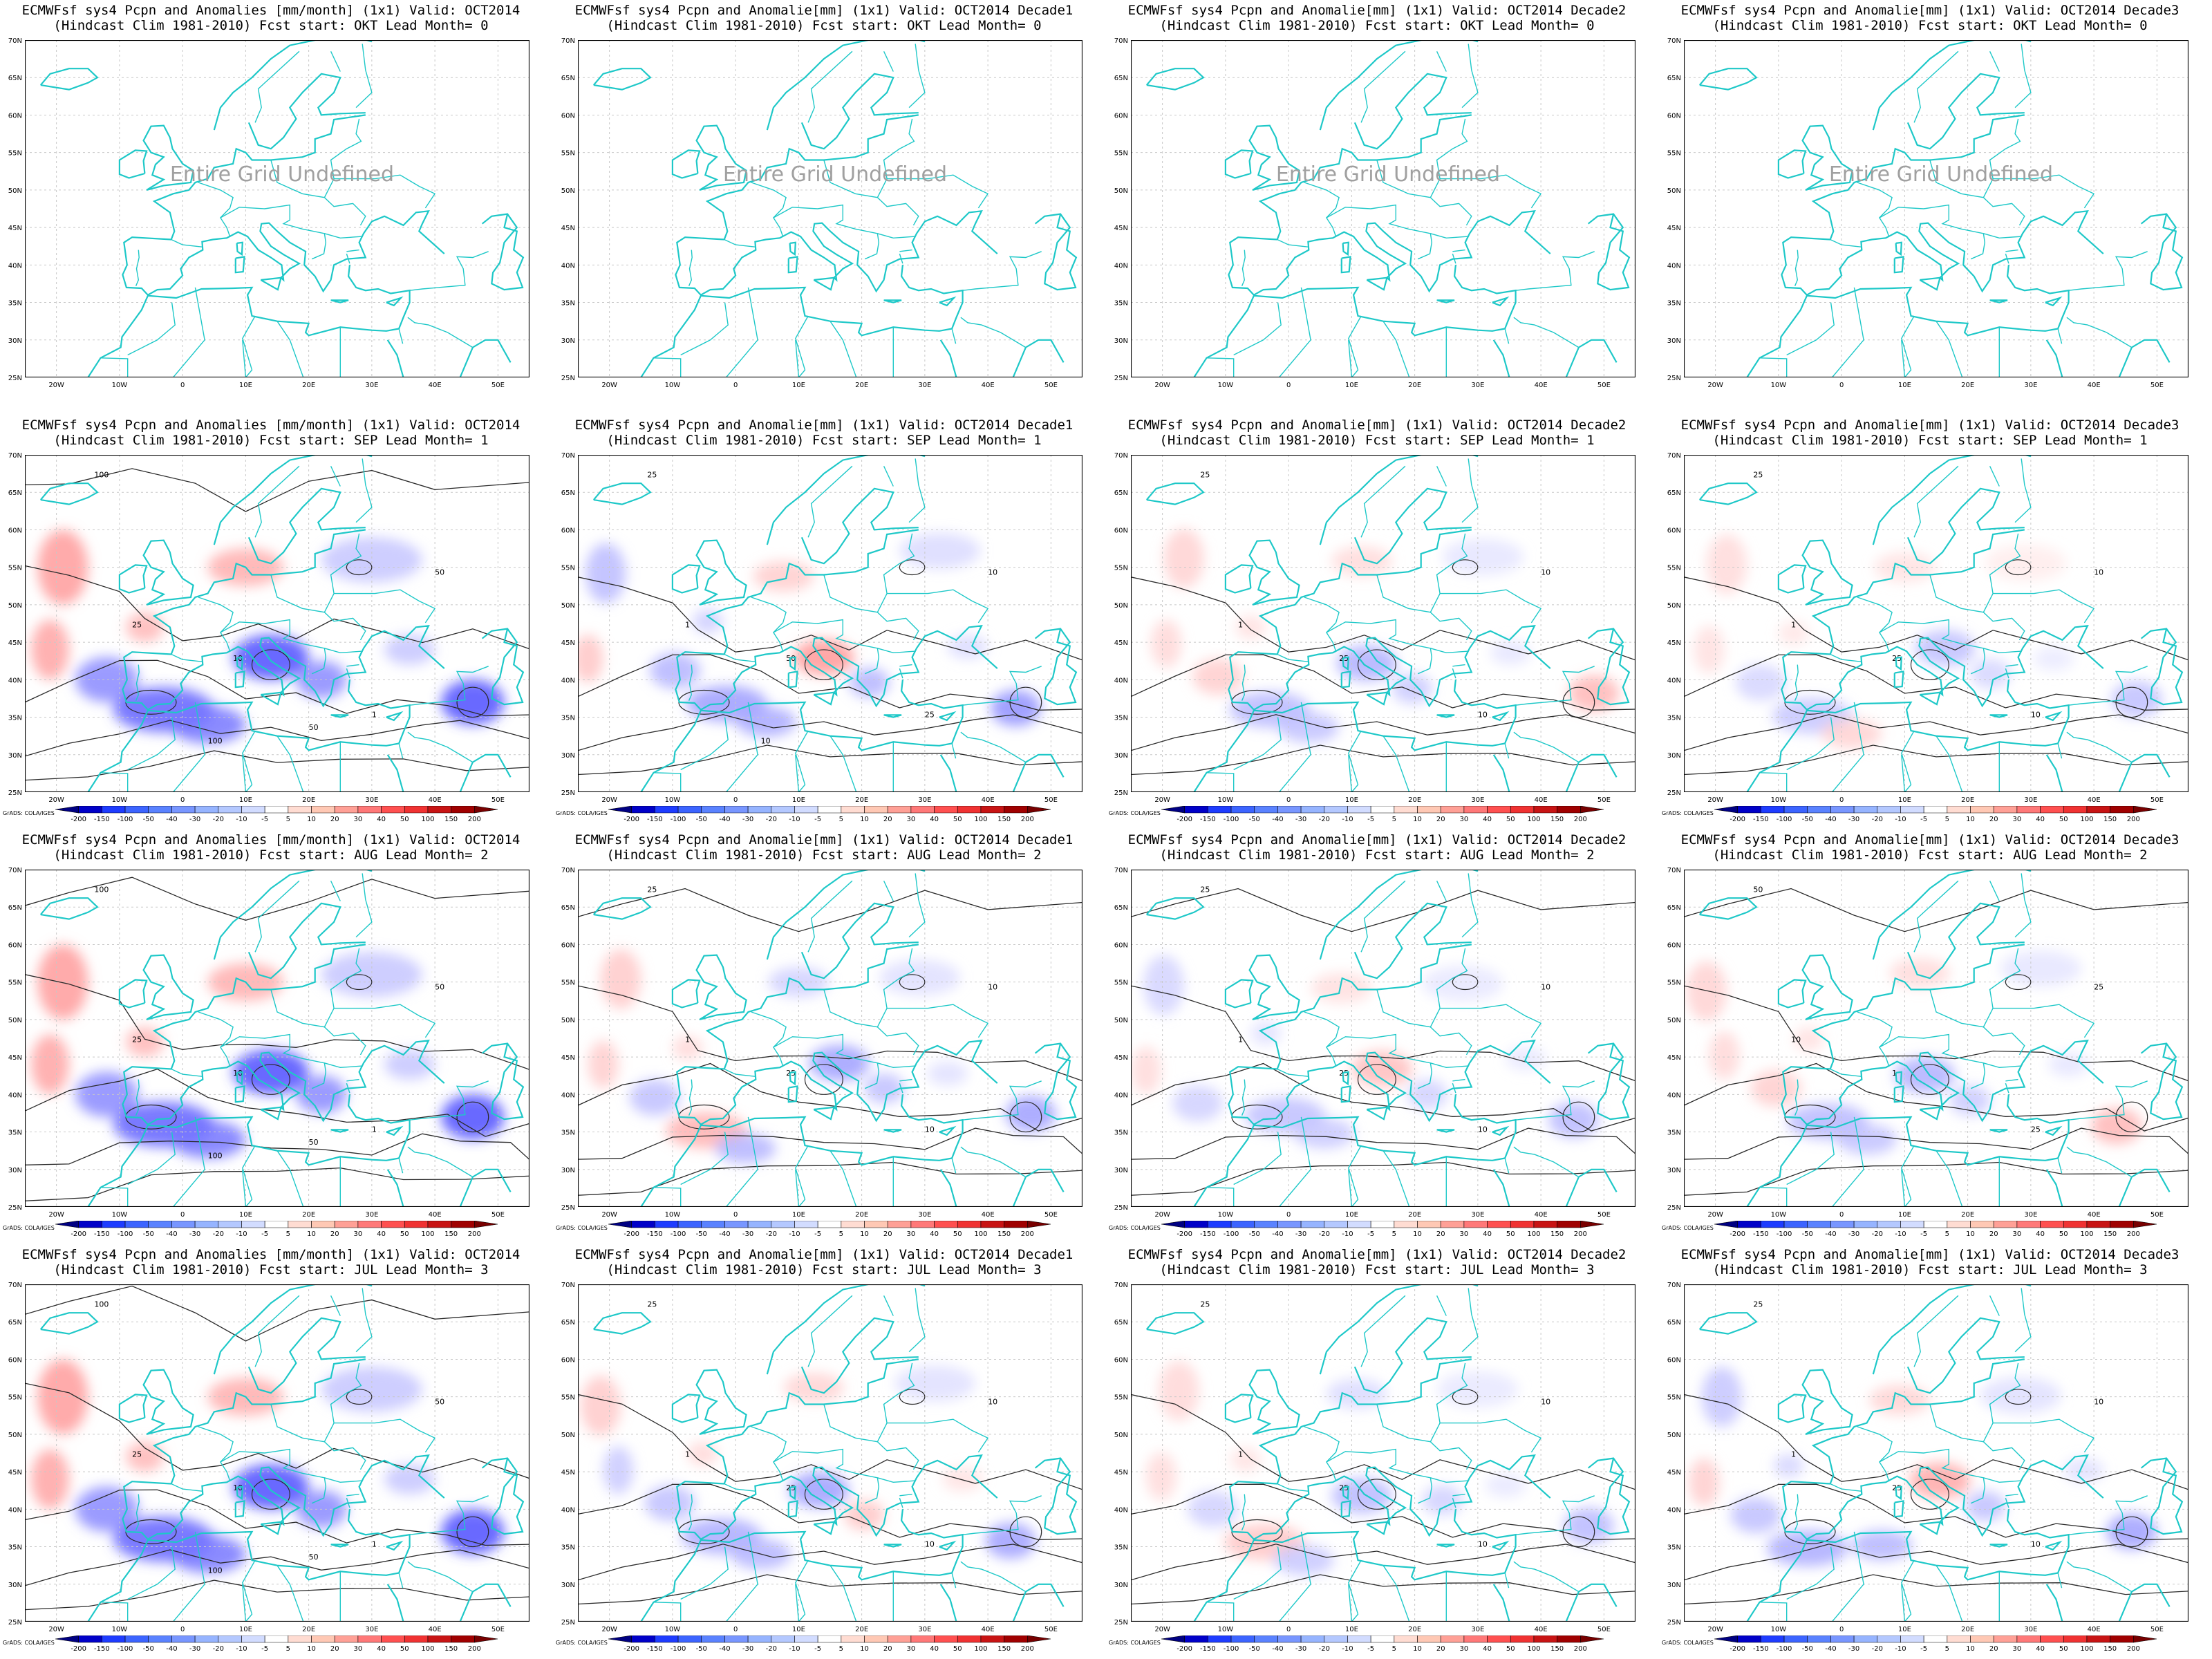  I want to click on grads-credit: GrADS: COLA/IGES, so click(29, 813).